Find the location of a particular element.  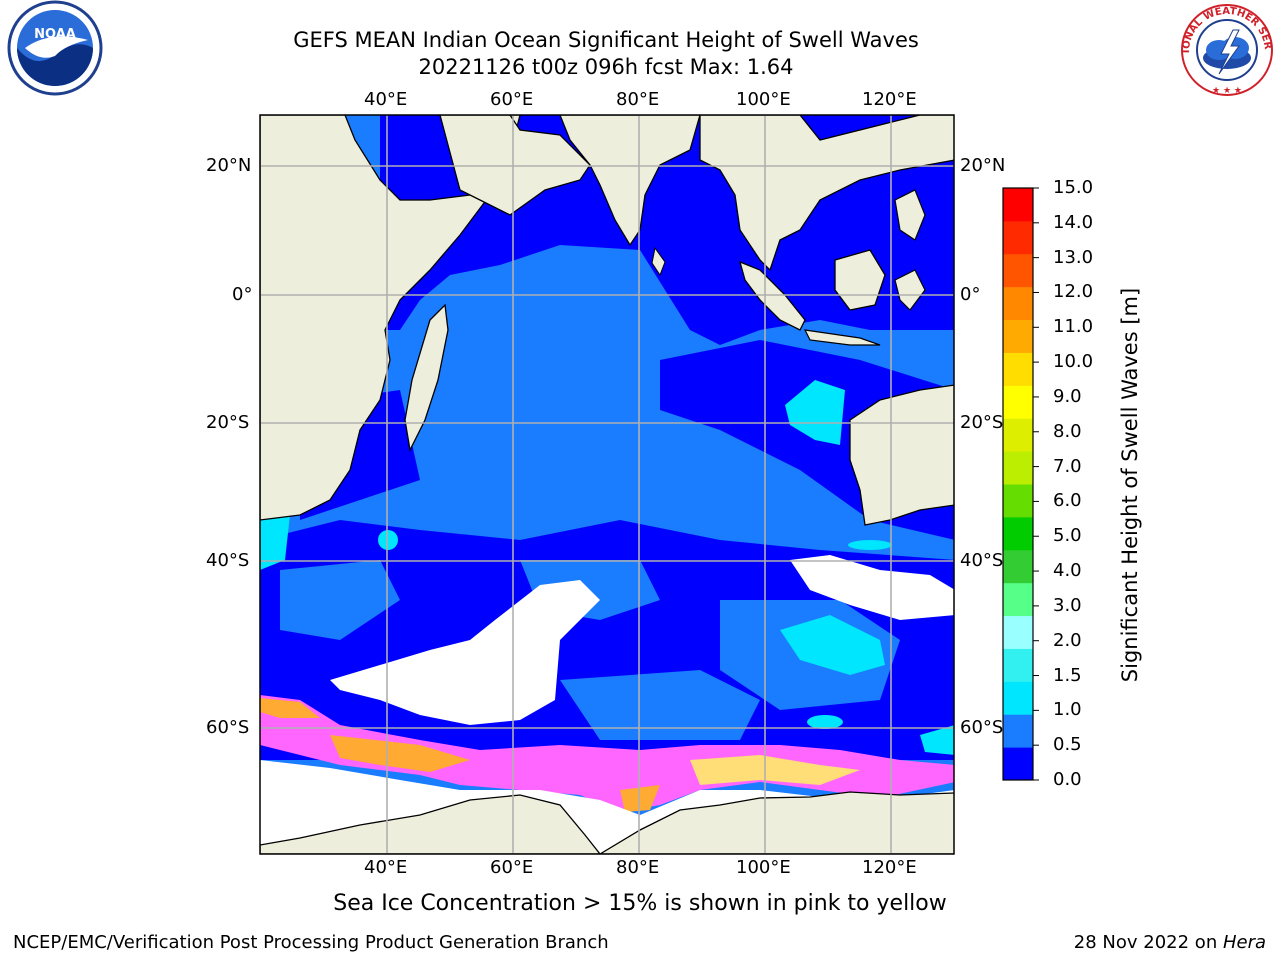

colorbar-tick-label: 0.5 is located at coordinates (1067, 745).